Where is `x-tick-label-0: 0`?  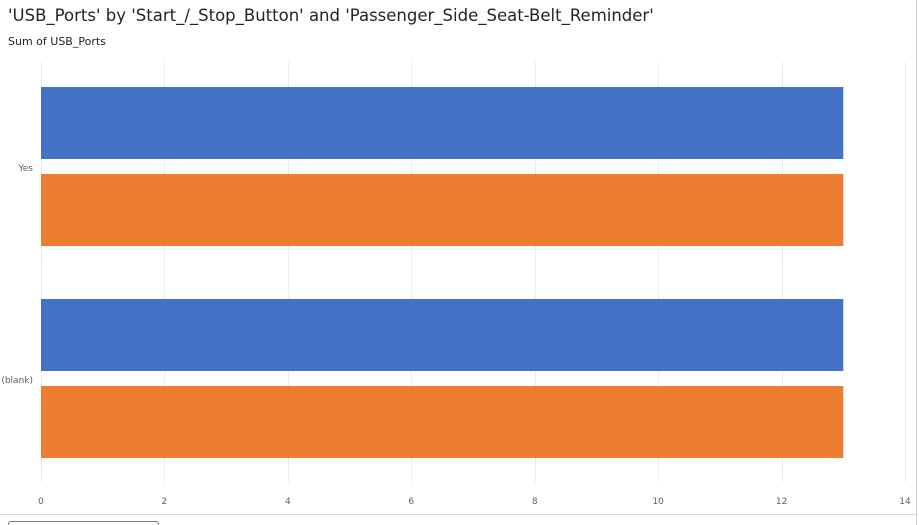 x-tick-label-0: 0 is located at coordinates (41, 502).